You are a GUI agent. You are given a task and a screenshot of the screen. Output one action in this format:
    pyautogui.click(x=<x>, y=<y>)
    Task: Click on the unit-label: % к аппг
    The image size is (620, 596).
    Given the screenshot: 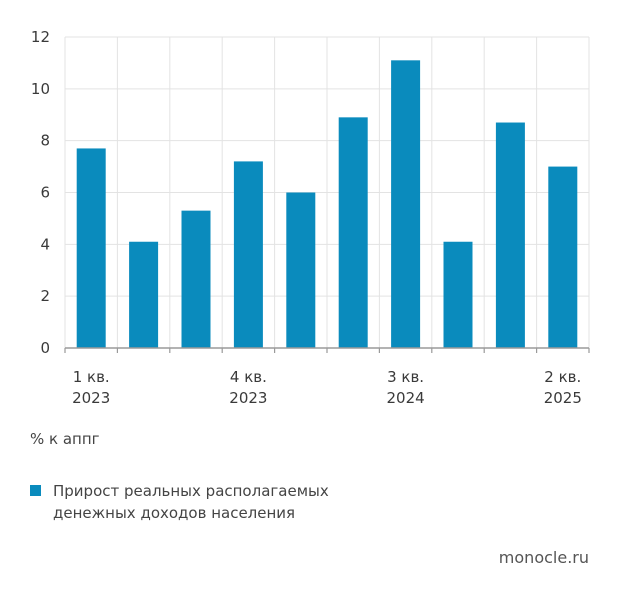 What is the action you would take?
    pyautogui.click(x=65, y=439)
    